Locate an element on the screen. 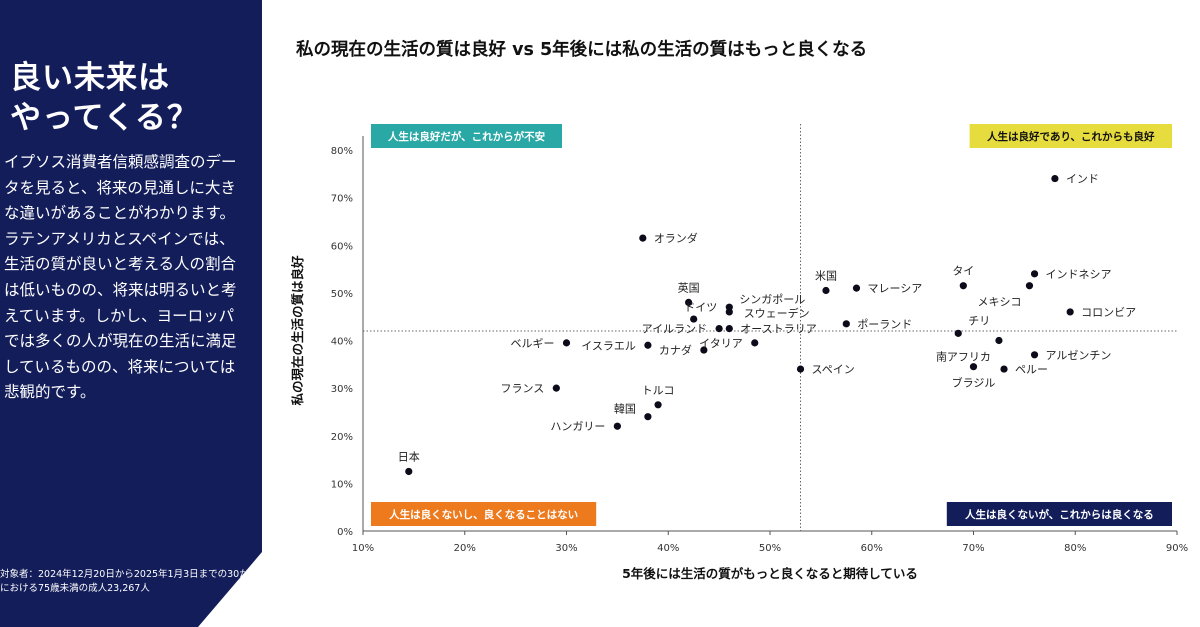 Image resolution: width=1200 pixels, height=627 pixels. data-point-label: イスラエル is located at coordinates (608, 345).